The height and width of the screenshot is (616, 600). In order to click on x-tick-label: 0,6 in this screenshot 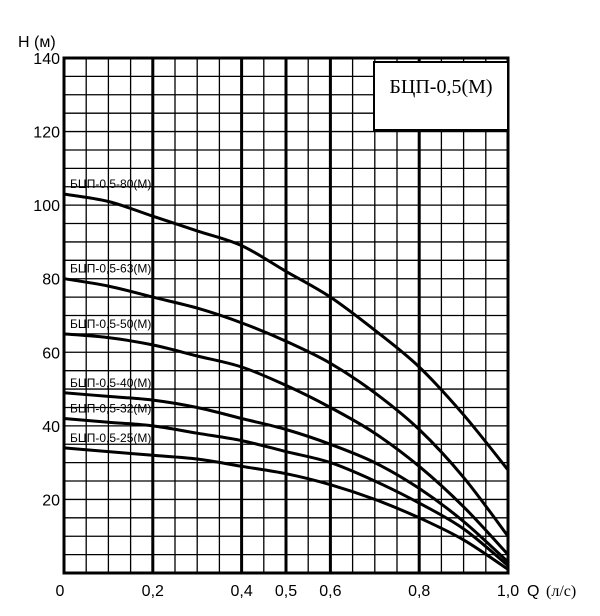, I will do `click(330, 591)`.